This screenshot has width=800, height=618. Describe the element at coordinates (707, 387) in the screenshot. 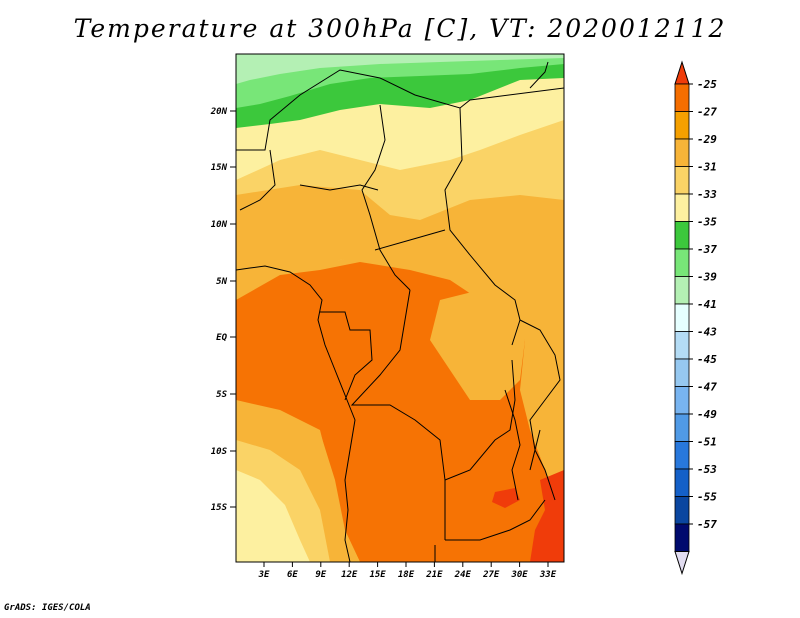

I see `colorbar-label: -47` at that location.